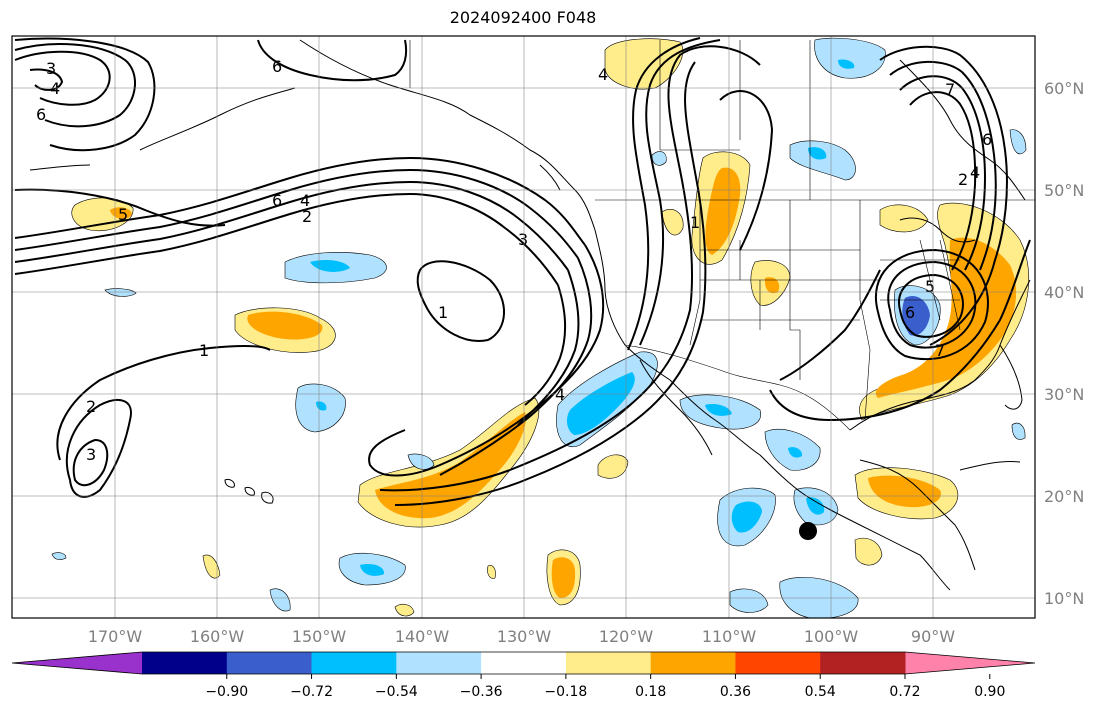  Describe the element at coordinates (820, 692) in the screenshot. I see `colorbar-tick-label: 0.54` at that location.